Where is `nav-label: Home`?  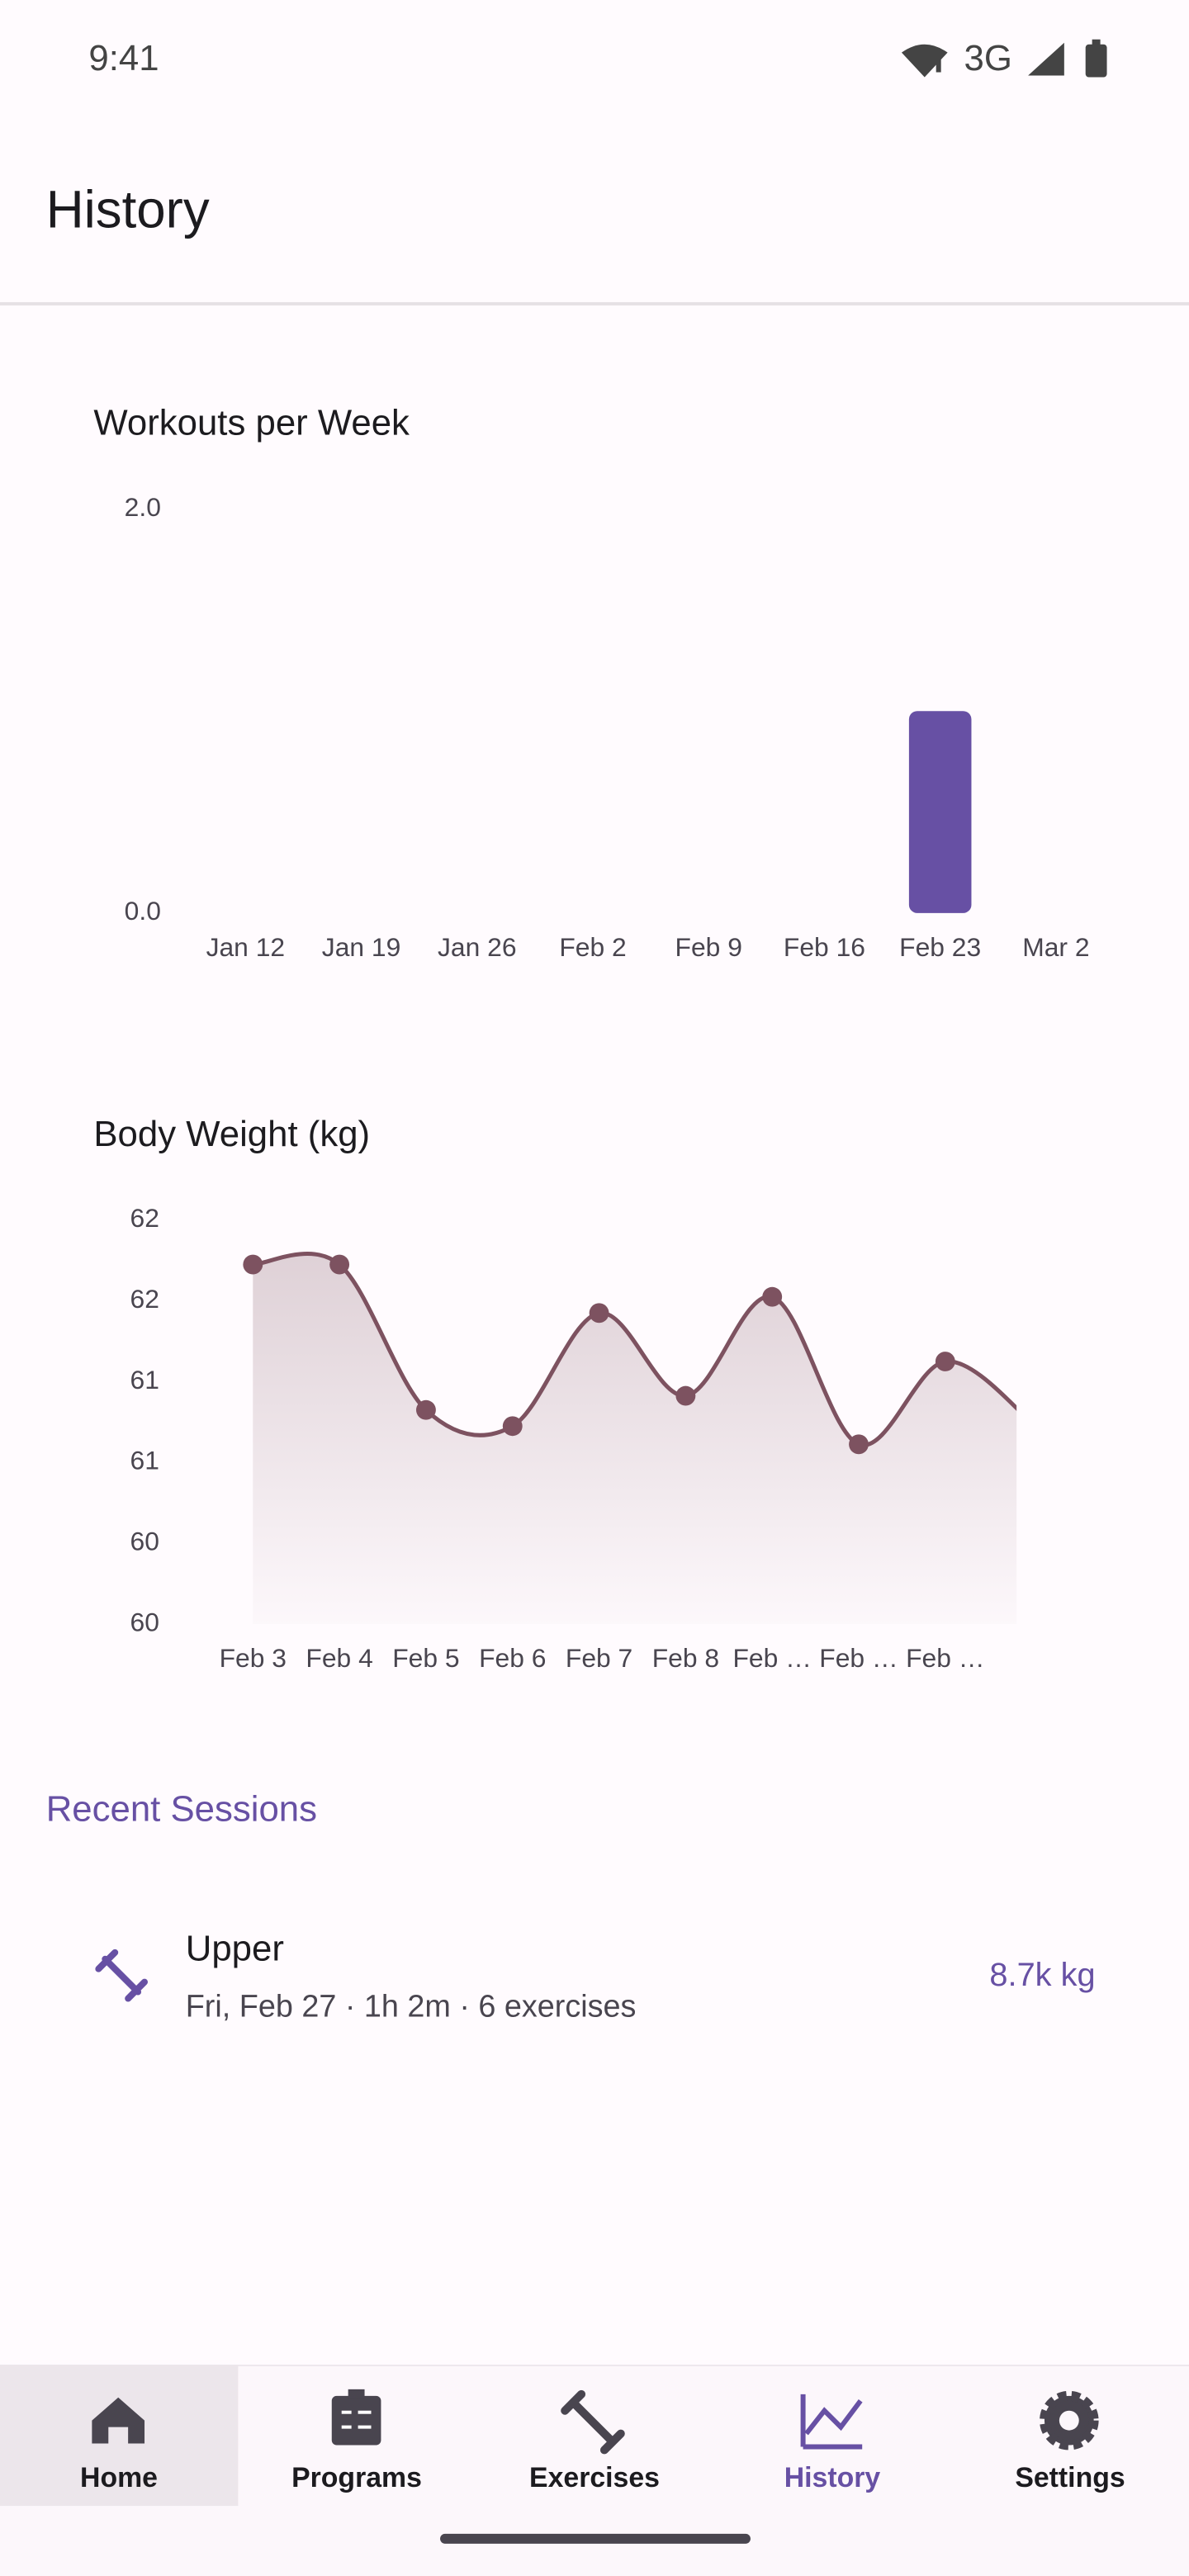
nav-label: Home is located at coordinates (119, 2477).